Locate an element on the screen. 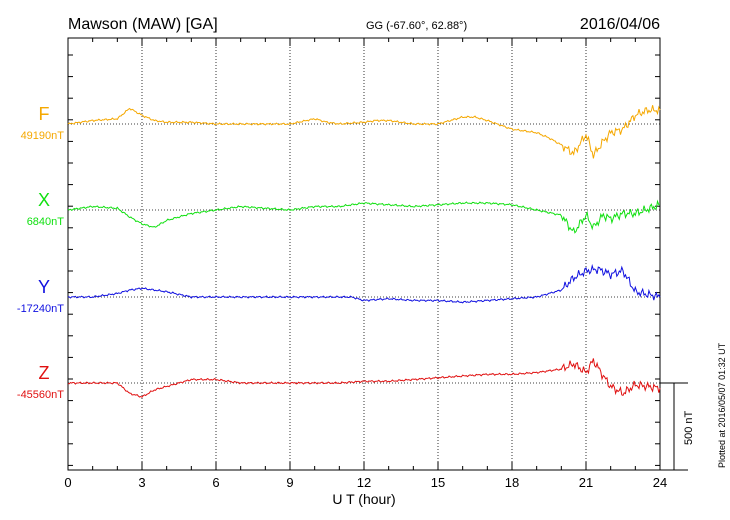  series-line-x is located at coordinates (364, 216).